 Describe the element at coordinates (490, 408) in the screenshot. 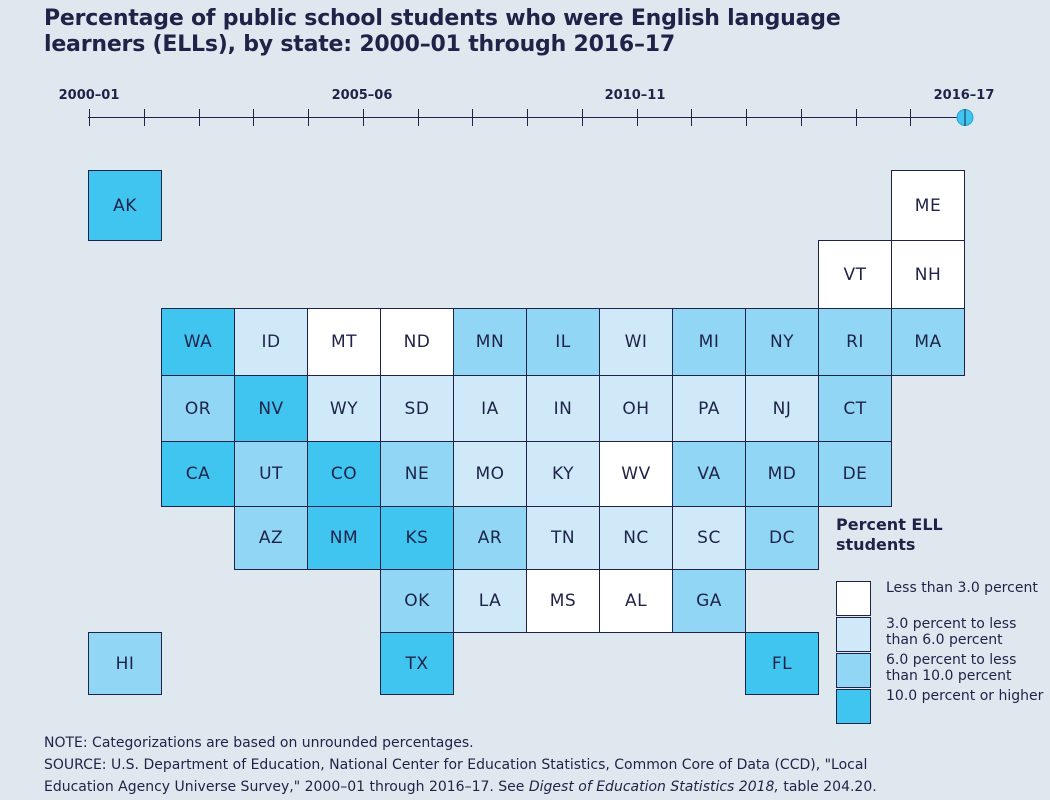

I see `state-label: IA` at that location.